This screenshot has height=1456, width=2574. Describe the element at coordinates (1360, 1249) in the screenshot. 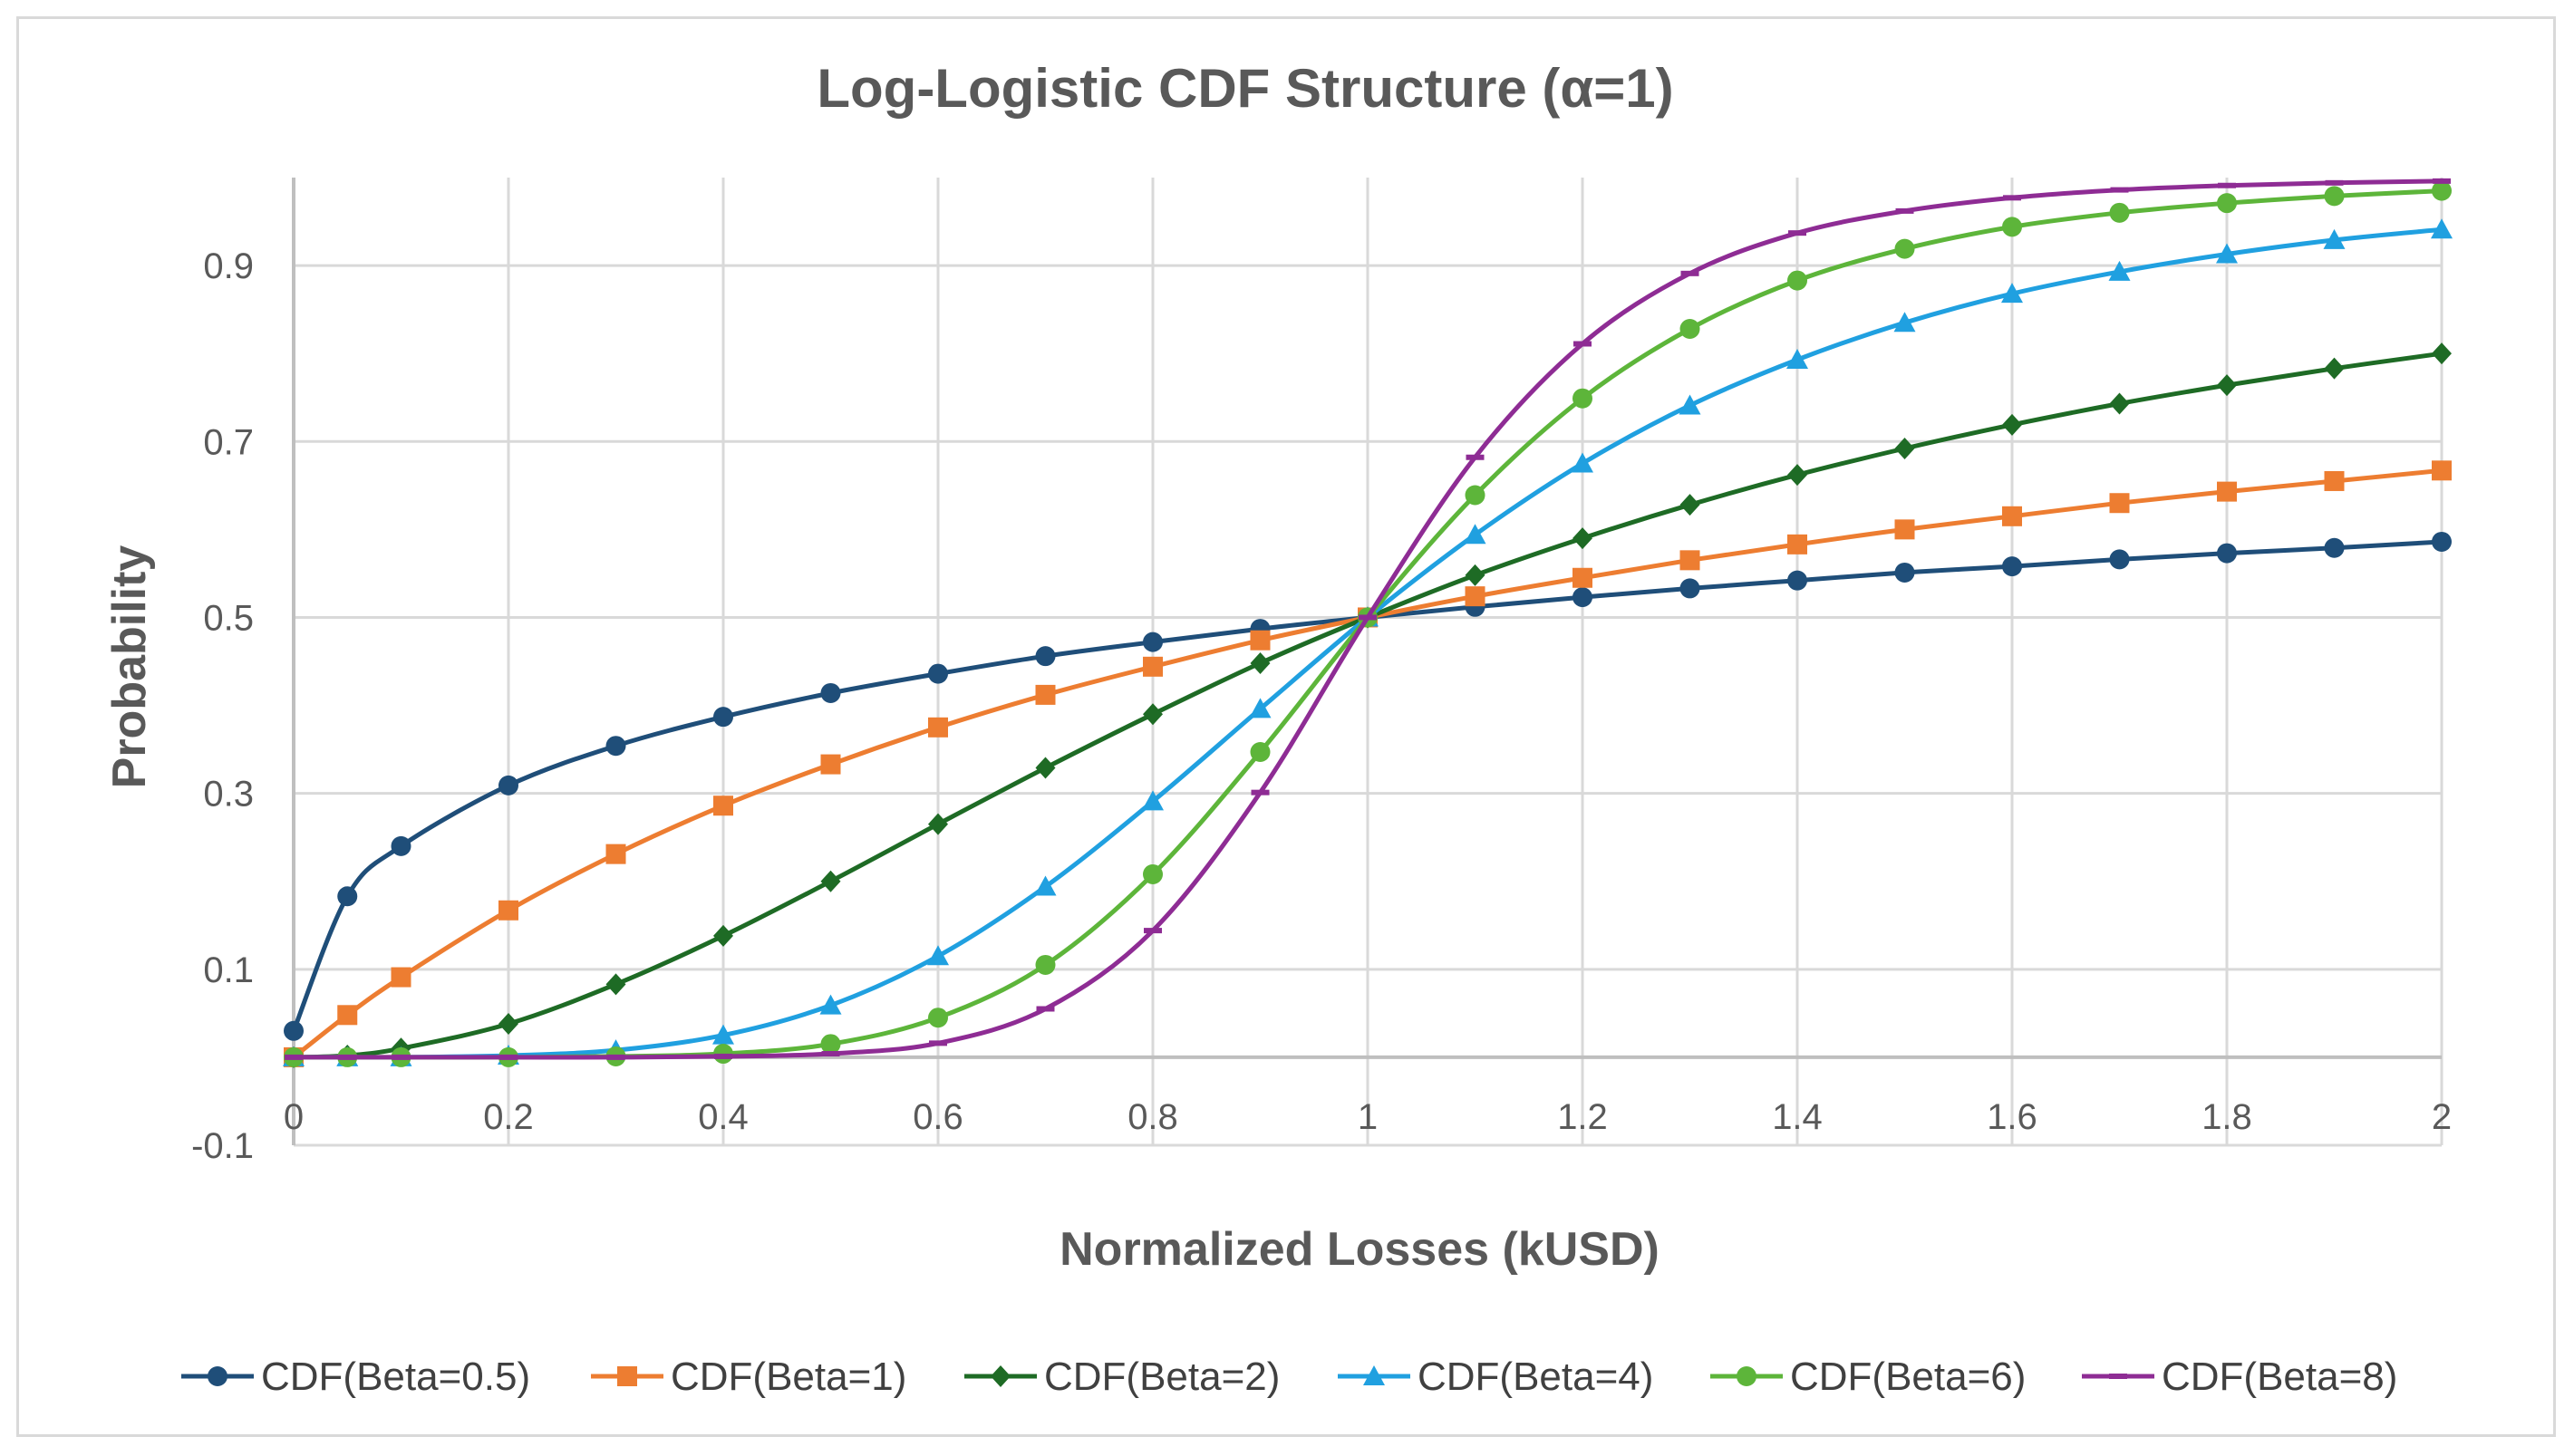

I see `x-axis-title: Normalized Losses (kUSD)` at that location.